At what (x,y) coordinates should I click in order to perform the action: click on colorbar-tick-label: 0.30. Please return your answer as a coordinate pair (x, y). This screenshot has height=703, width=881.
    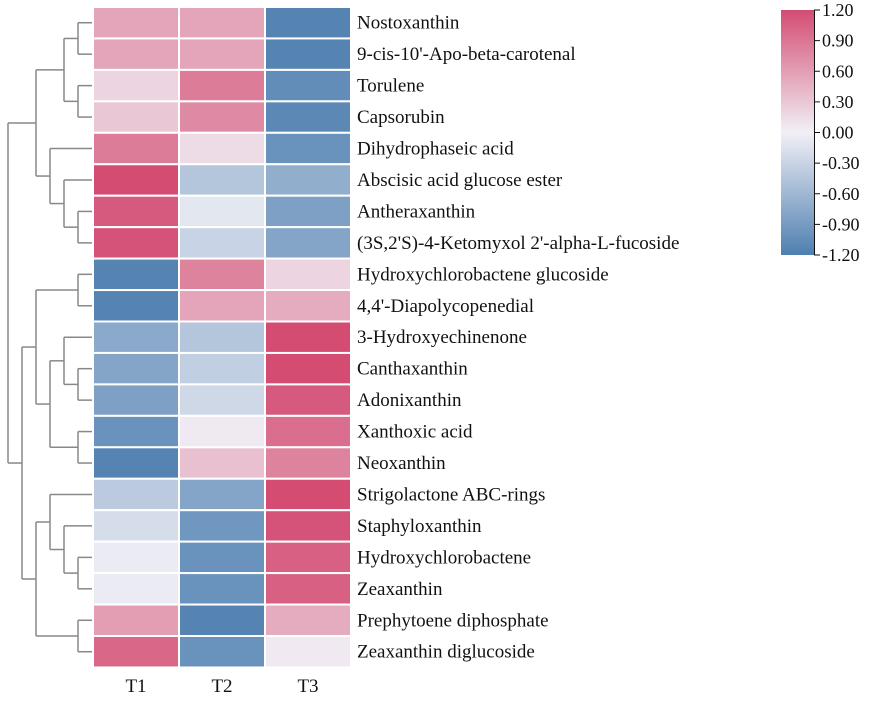
    Looking at the image, I should click on (838, 102).